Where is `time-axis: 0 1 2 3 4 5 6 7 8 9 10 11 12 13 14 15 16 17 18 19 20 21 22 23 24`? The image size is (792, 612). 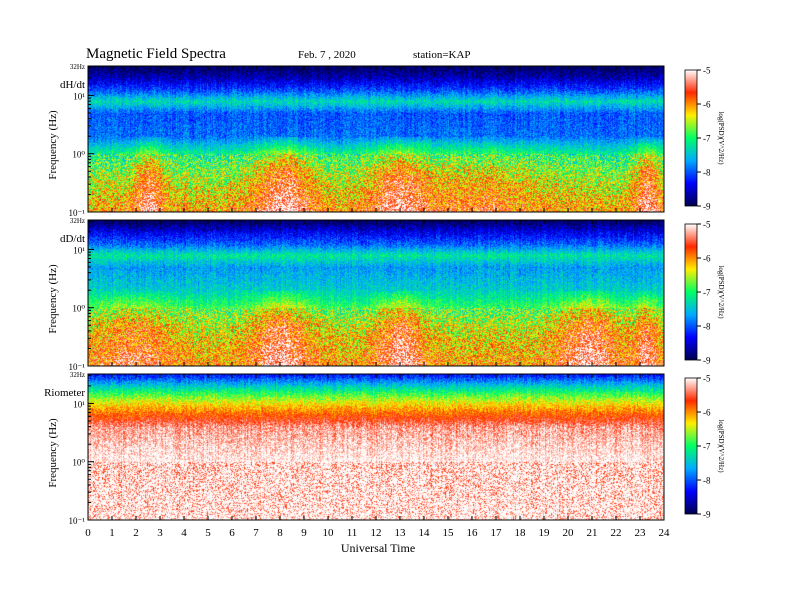 time-axis: 0 1 2 3 4 5 6 7 8 9 10 11 12 13 14 15 16 17 18 19 20 21 22 23 24 is located at coordinates (377, 533).